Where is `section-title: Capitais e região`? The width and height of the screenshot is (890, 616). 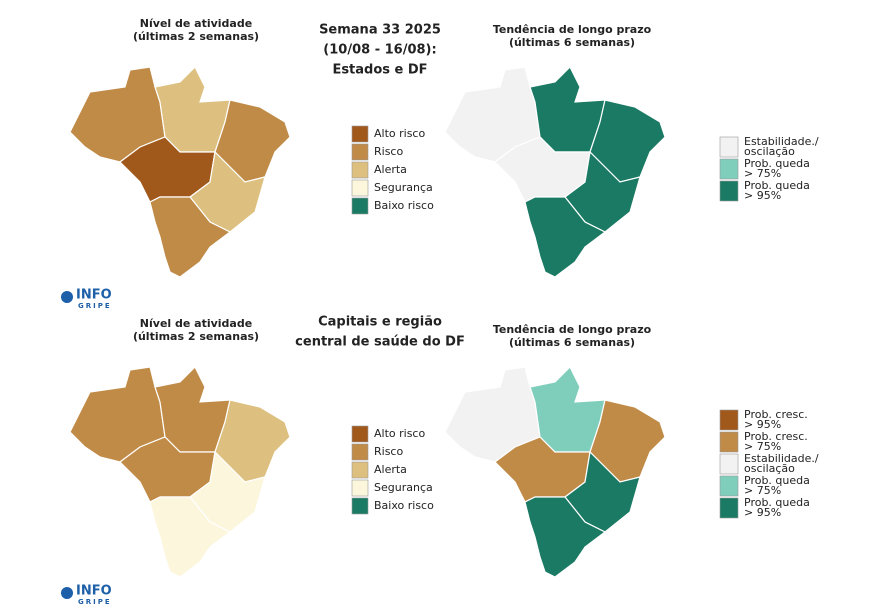
section-title: Capitais e região is located at coordinates (380, 322).